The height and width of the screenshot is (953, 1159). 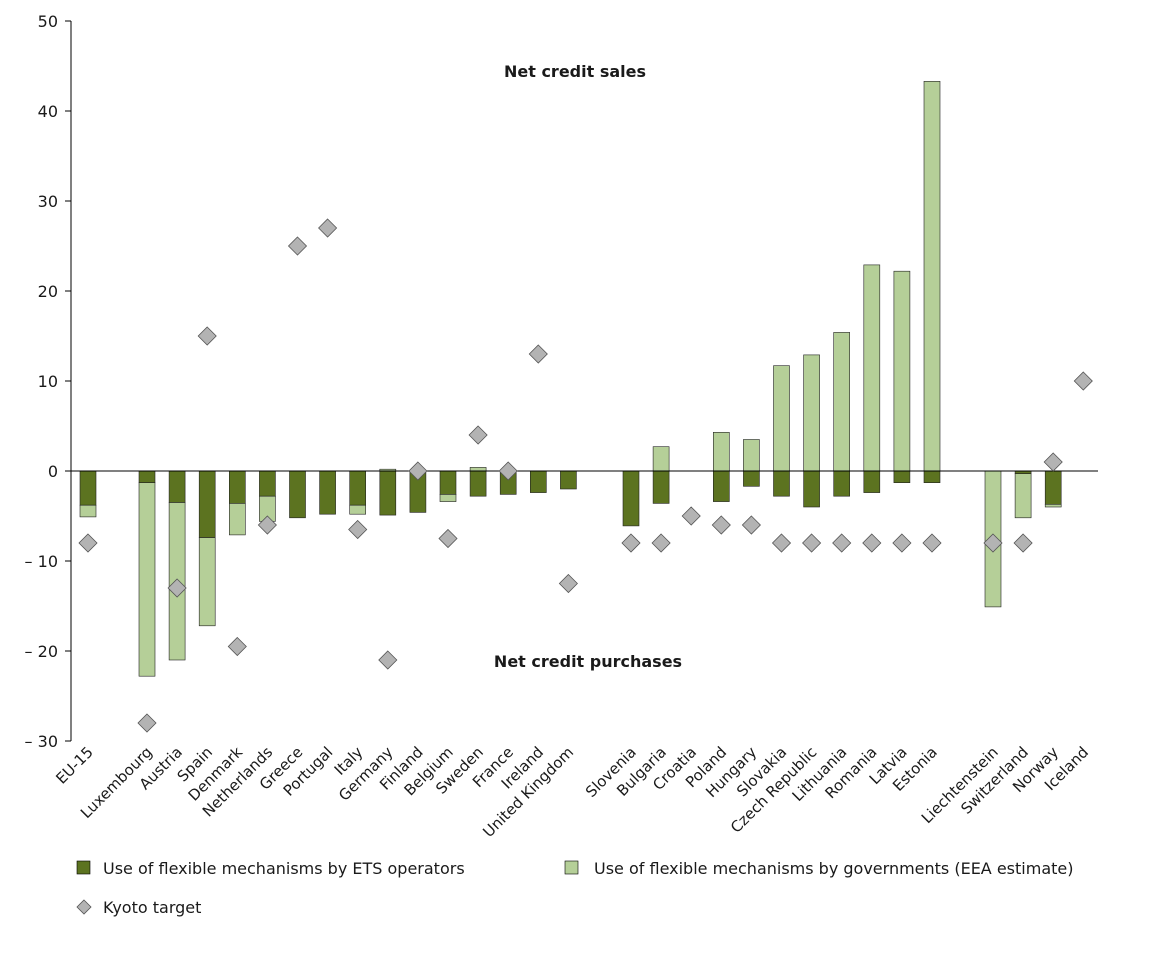 What do you see at coordinates (538, 481) in the screenshot?
I see `bar-ets-ireland` at bounding box center [538, 481].